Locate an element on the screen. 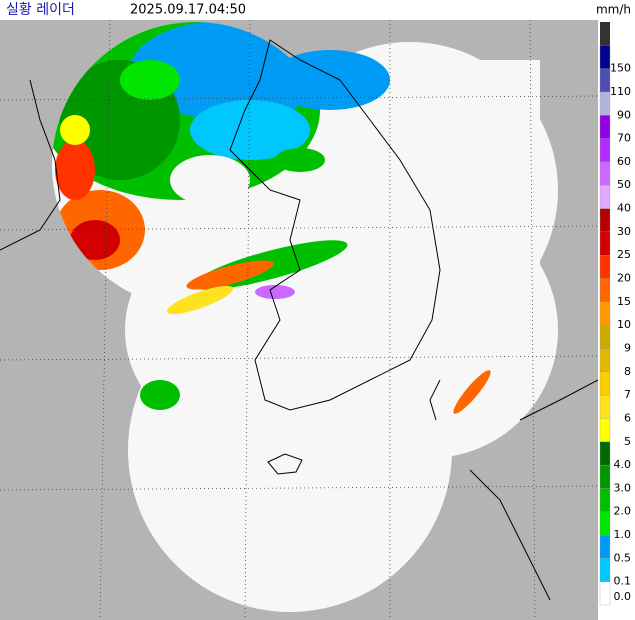 The width and height of the screenshot is (635, 620). legend-label: 50 is located at coordinates (624, 184).